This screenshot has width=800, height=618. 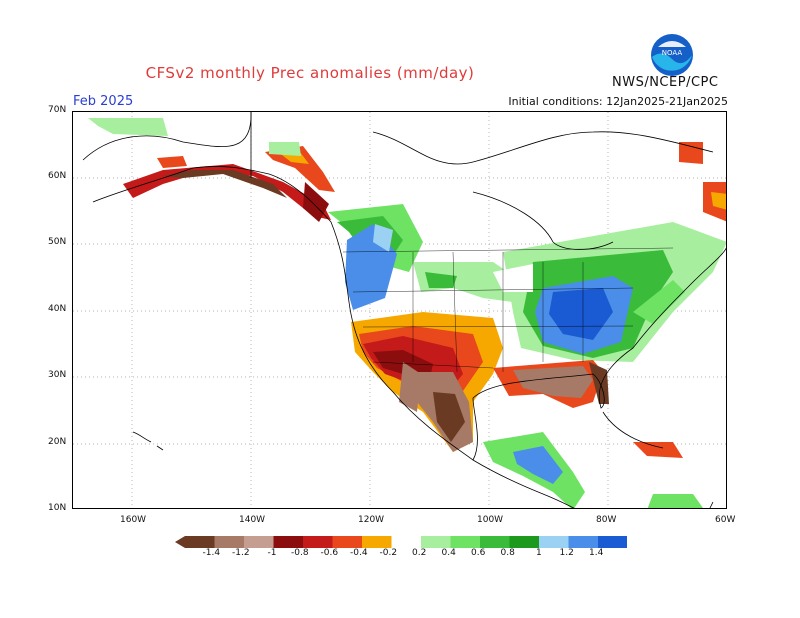 I want to click on noaa-logo-icon: NOAA, so click(x=672, y=55).